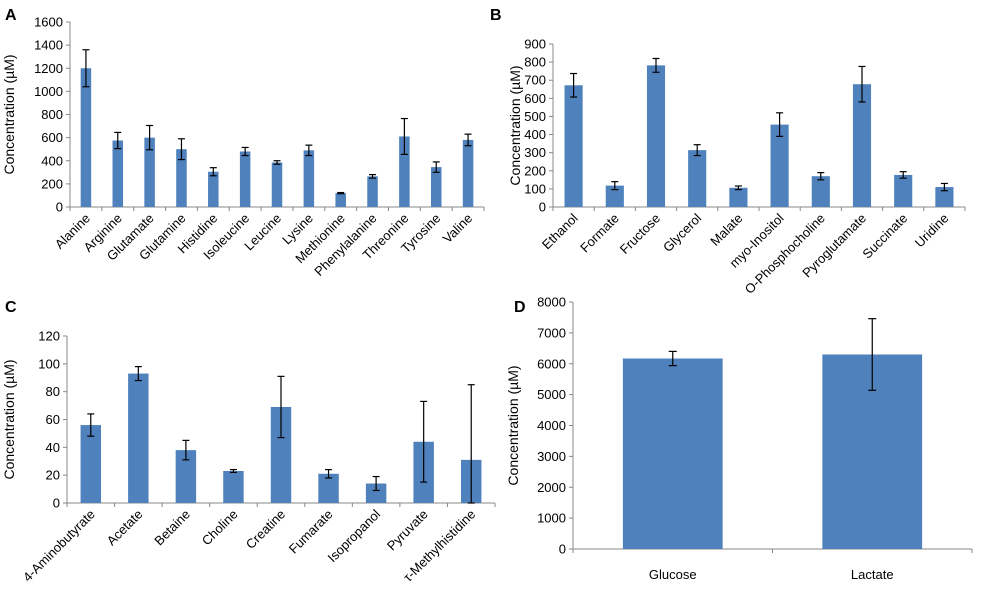 The image size is (986, 613). I want to click on y-tick-label: 60, so click(53, 419).